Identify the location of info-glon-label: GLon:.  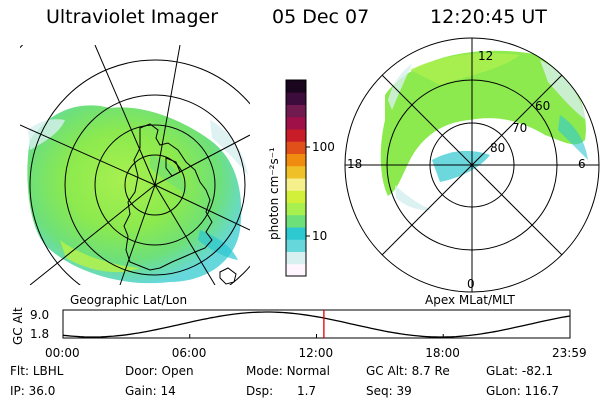
(503, 391).